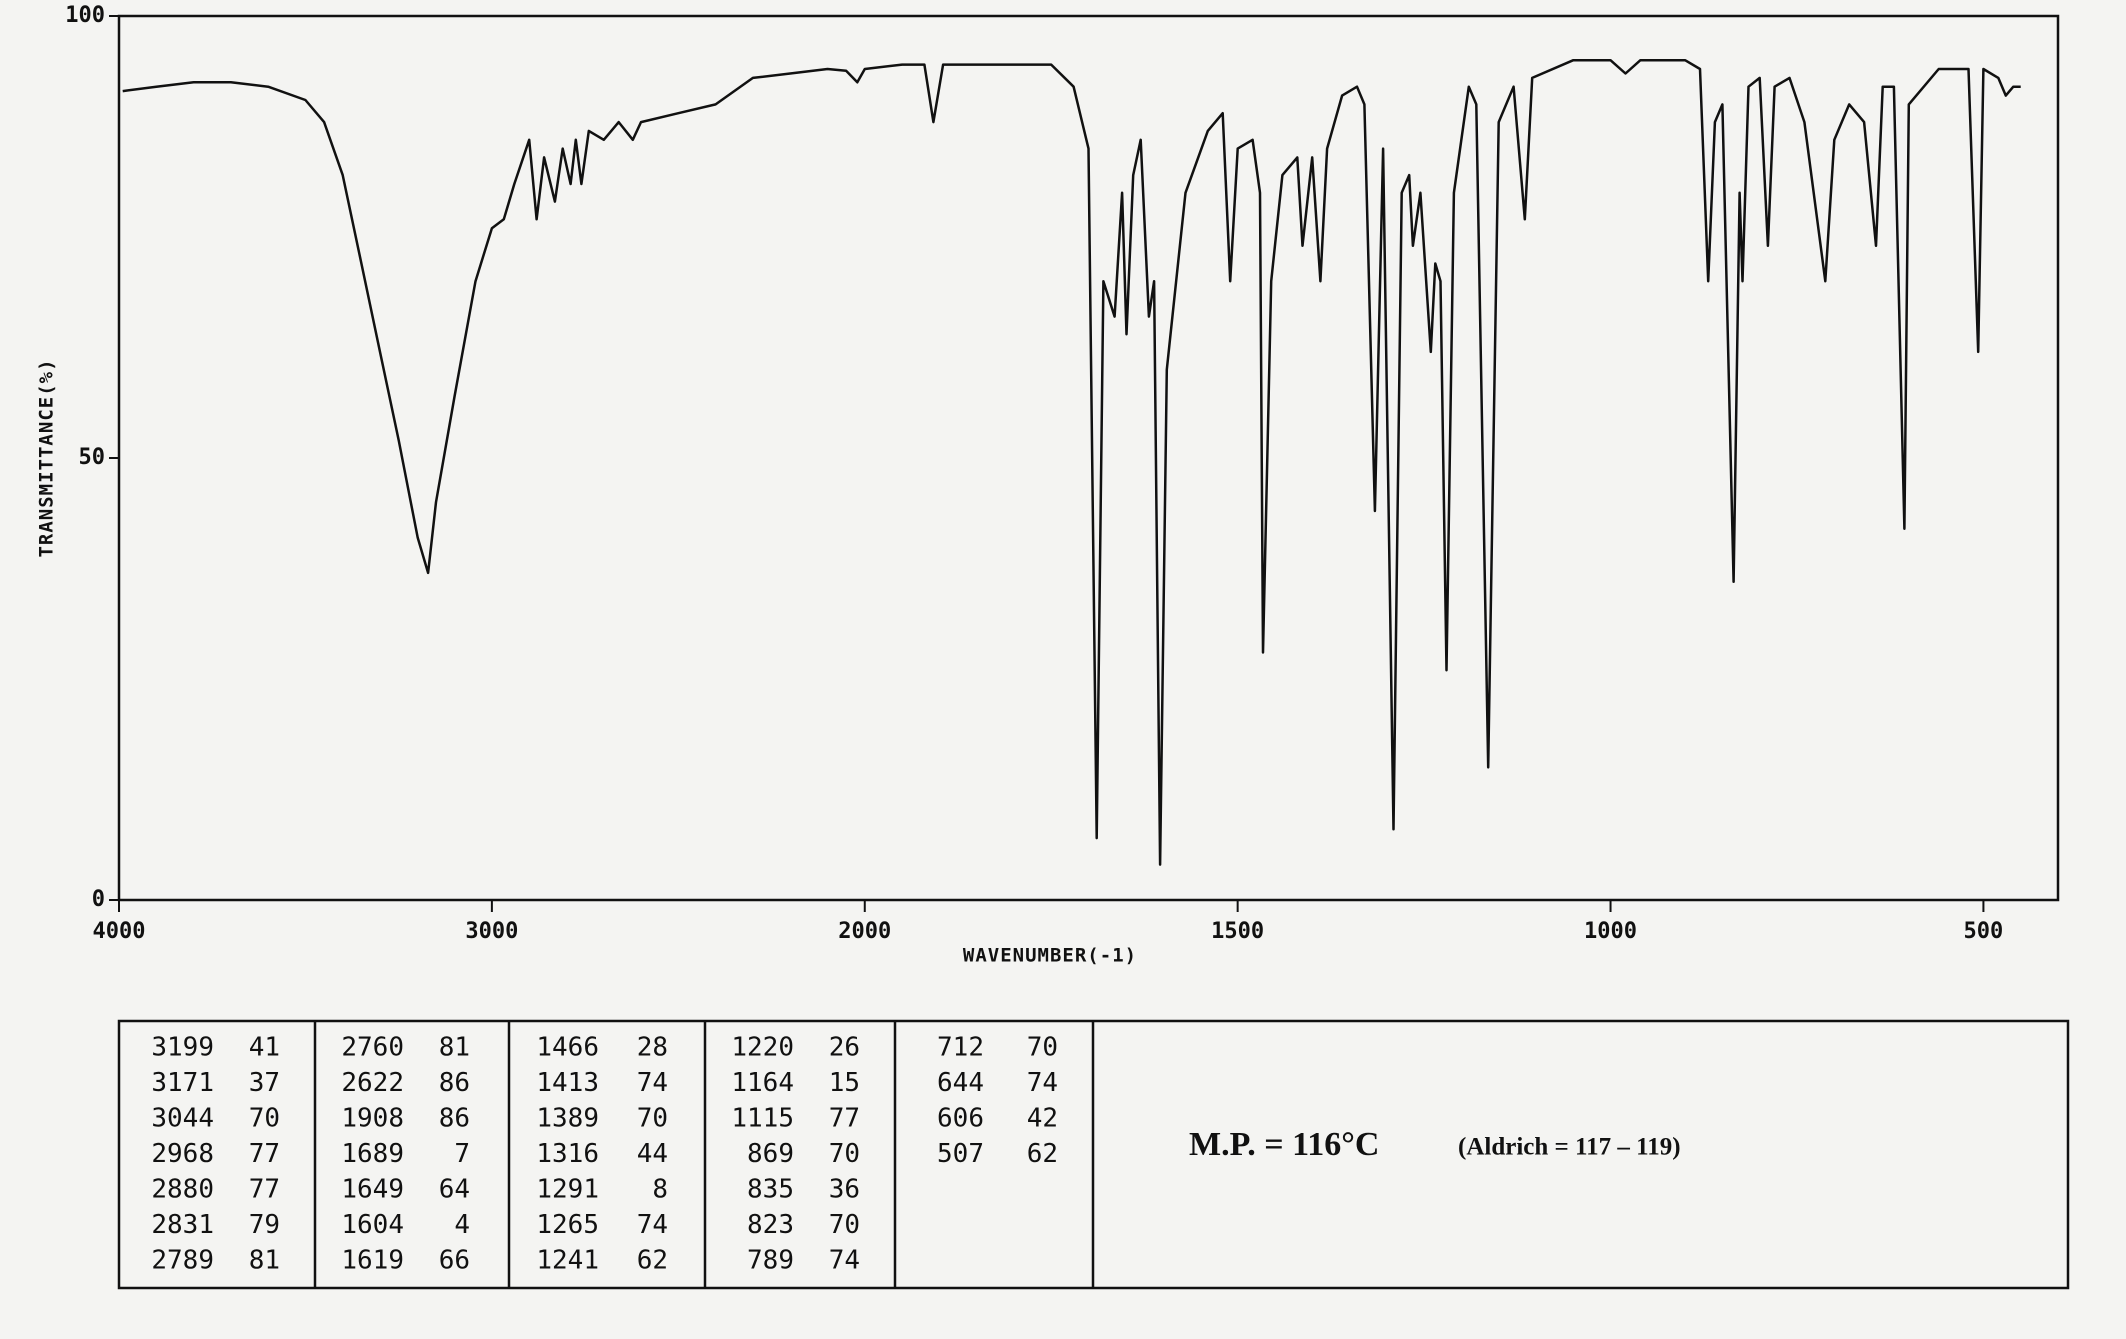 The width and height of the screenshot is (2126, 1339). Describe the element at coordinates (182, 1225) in the screenshot. I see `peak-wavenumber: 2831` at that location.